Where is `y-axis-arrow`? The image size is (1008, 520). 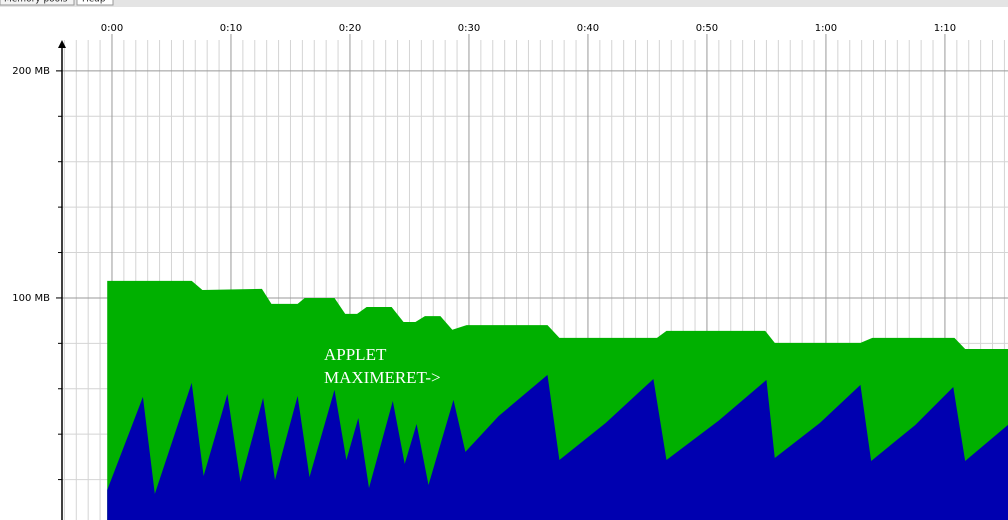 y-axis-arrow is located at coordinates (62, 44).